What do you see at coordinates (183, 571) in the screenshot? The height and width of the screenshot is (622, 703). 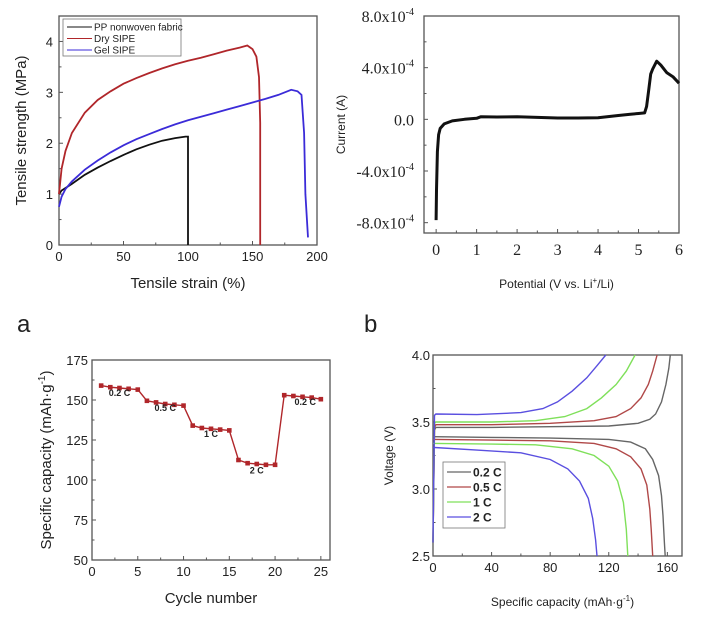 I see `x-tick-label: 10` at bounding box center [183, 571].